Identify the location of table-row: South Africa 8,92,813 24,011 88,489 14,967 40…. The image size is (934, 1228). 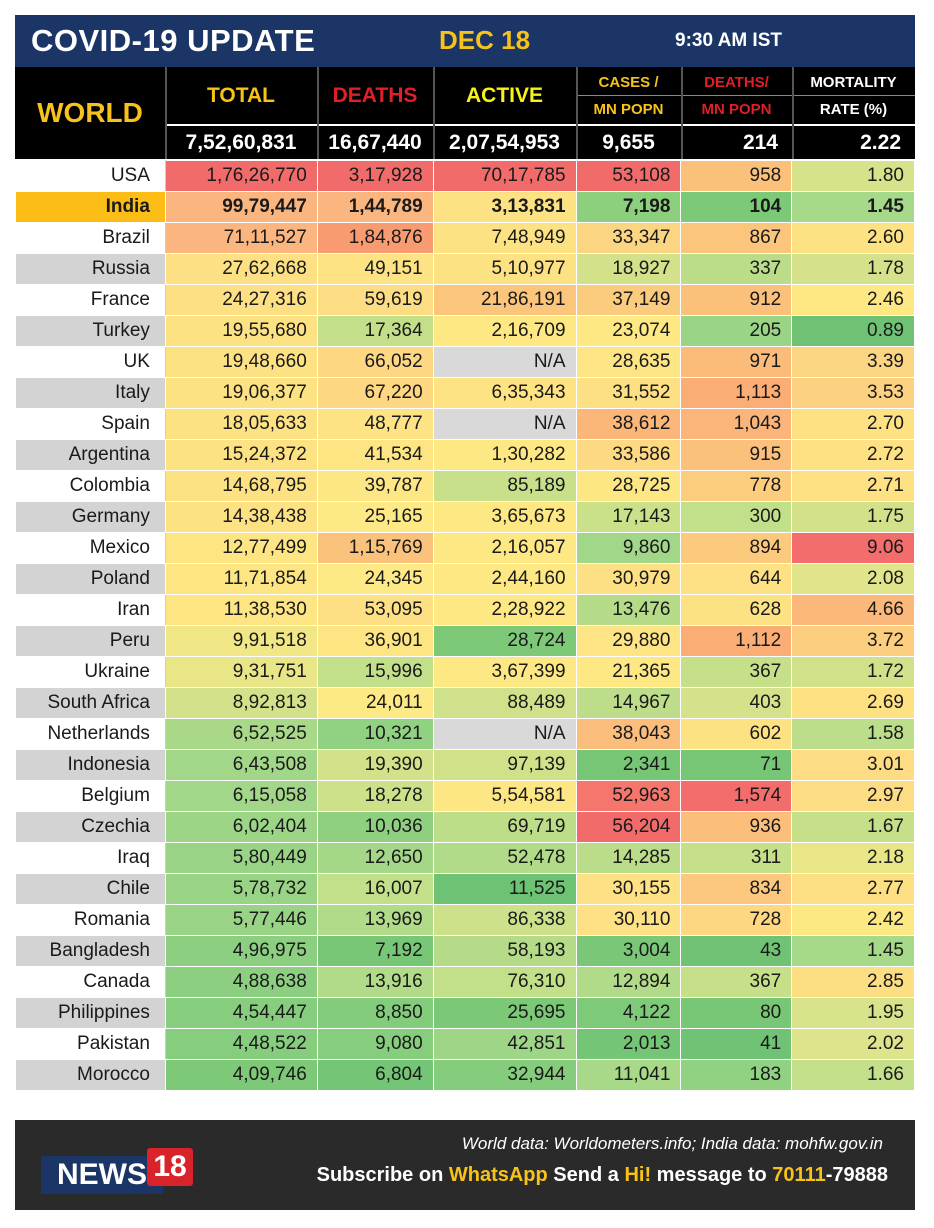
(465, 703).